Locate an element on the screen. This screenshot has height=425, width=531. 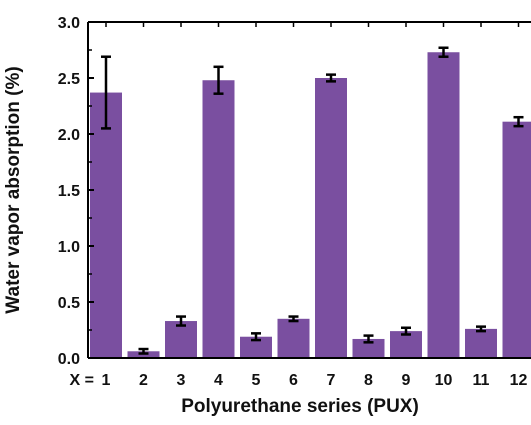
x-tick-label-9: 9 is located at coordinates (406, 380).